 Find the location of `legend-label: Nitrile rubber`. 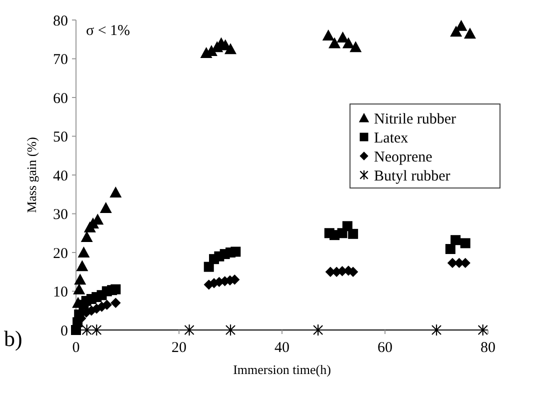

legend-label: Nitrile rubber is located at coordinates (415, 119).